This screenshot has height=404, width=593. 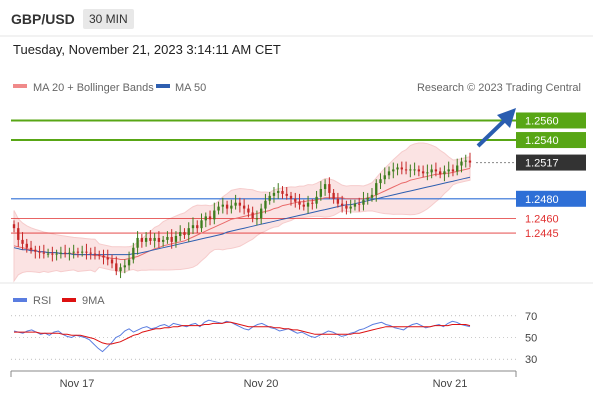 I want to click on level-support-4: 1.2460, so click(x=285, y=219).